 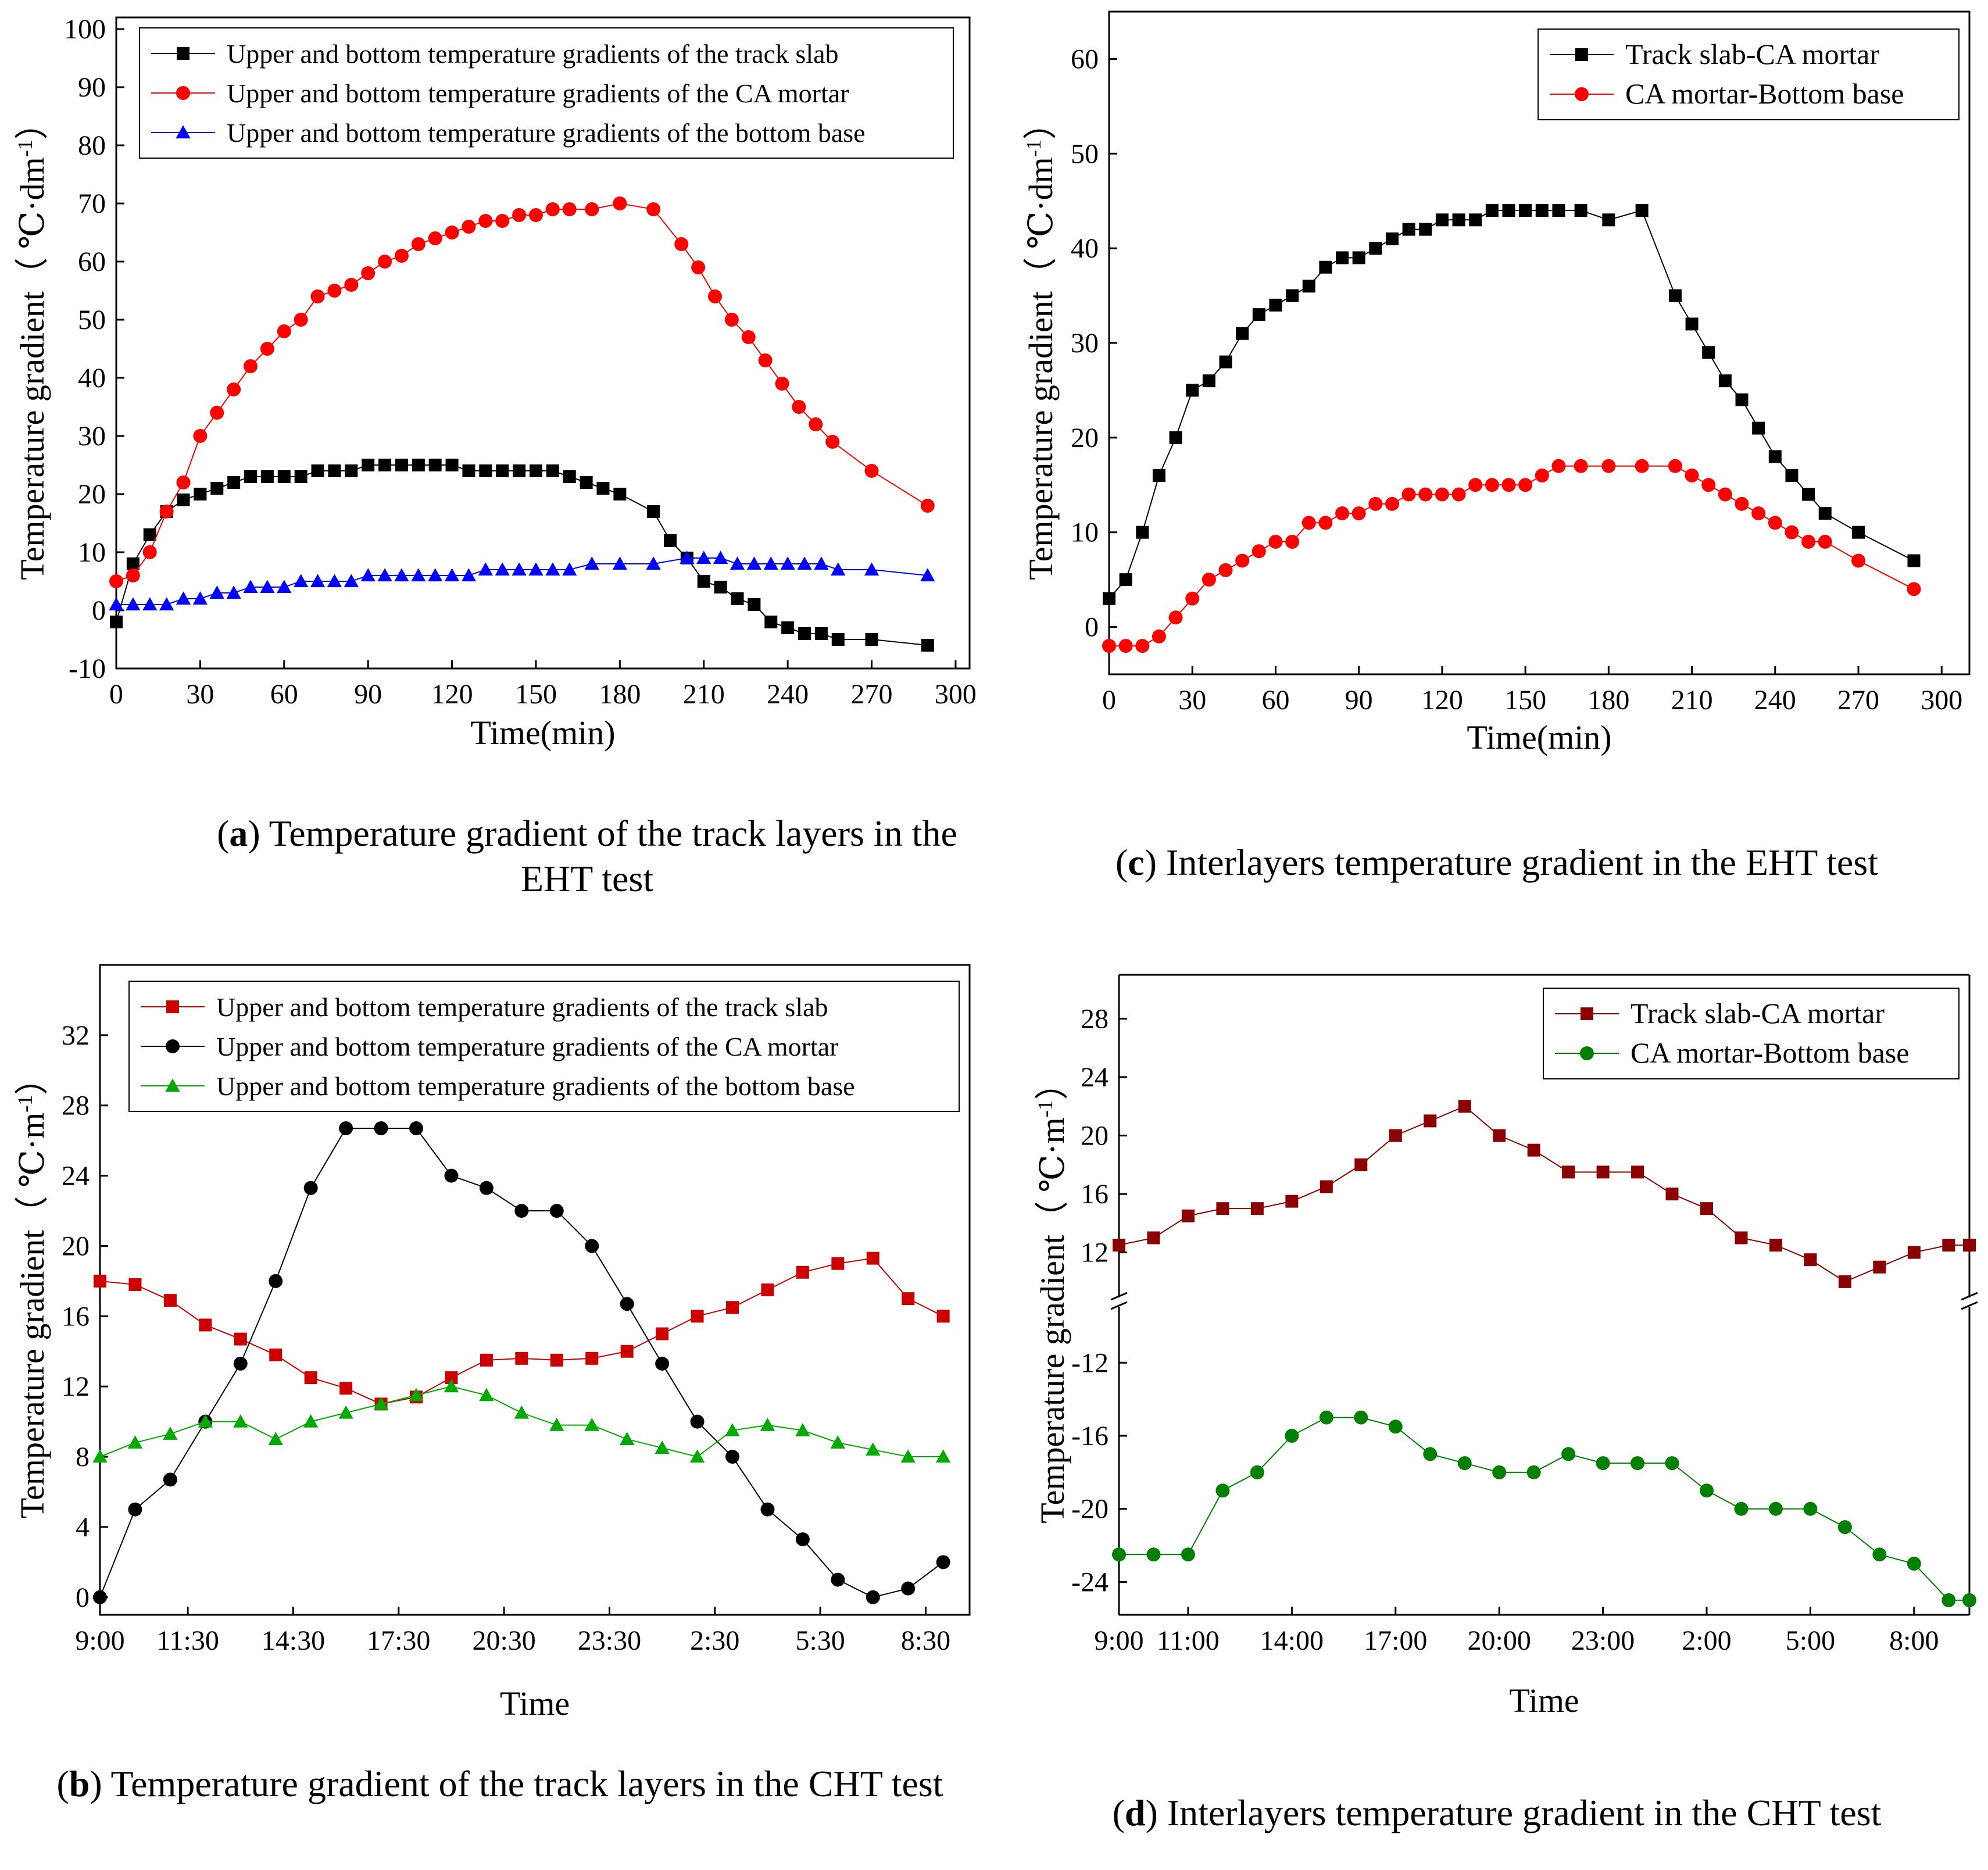 I want to click on legend-box, so click(x=1751, y=1033).